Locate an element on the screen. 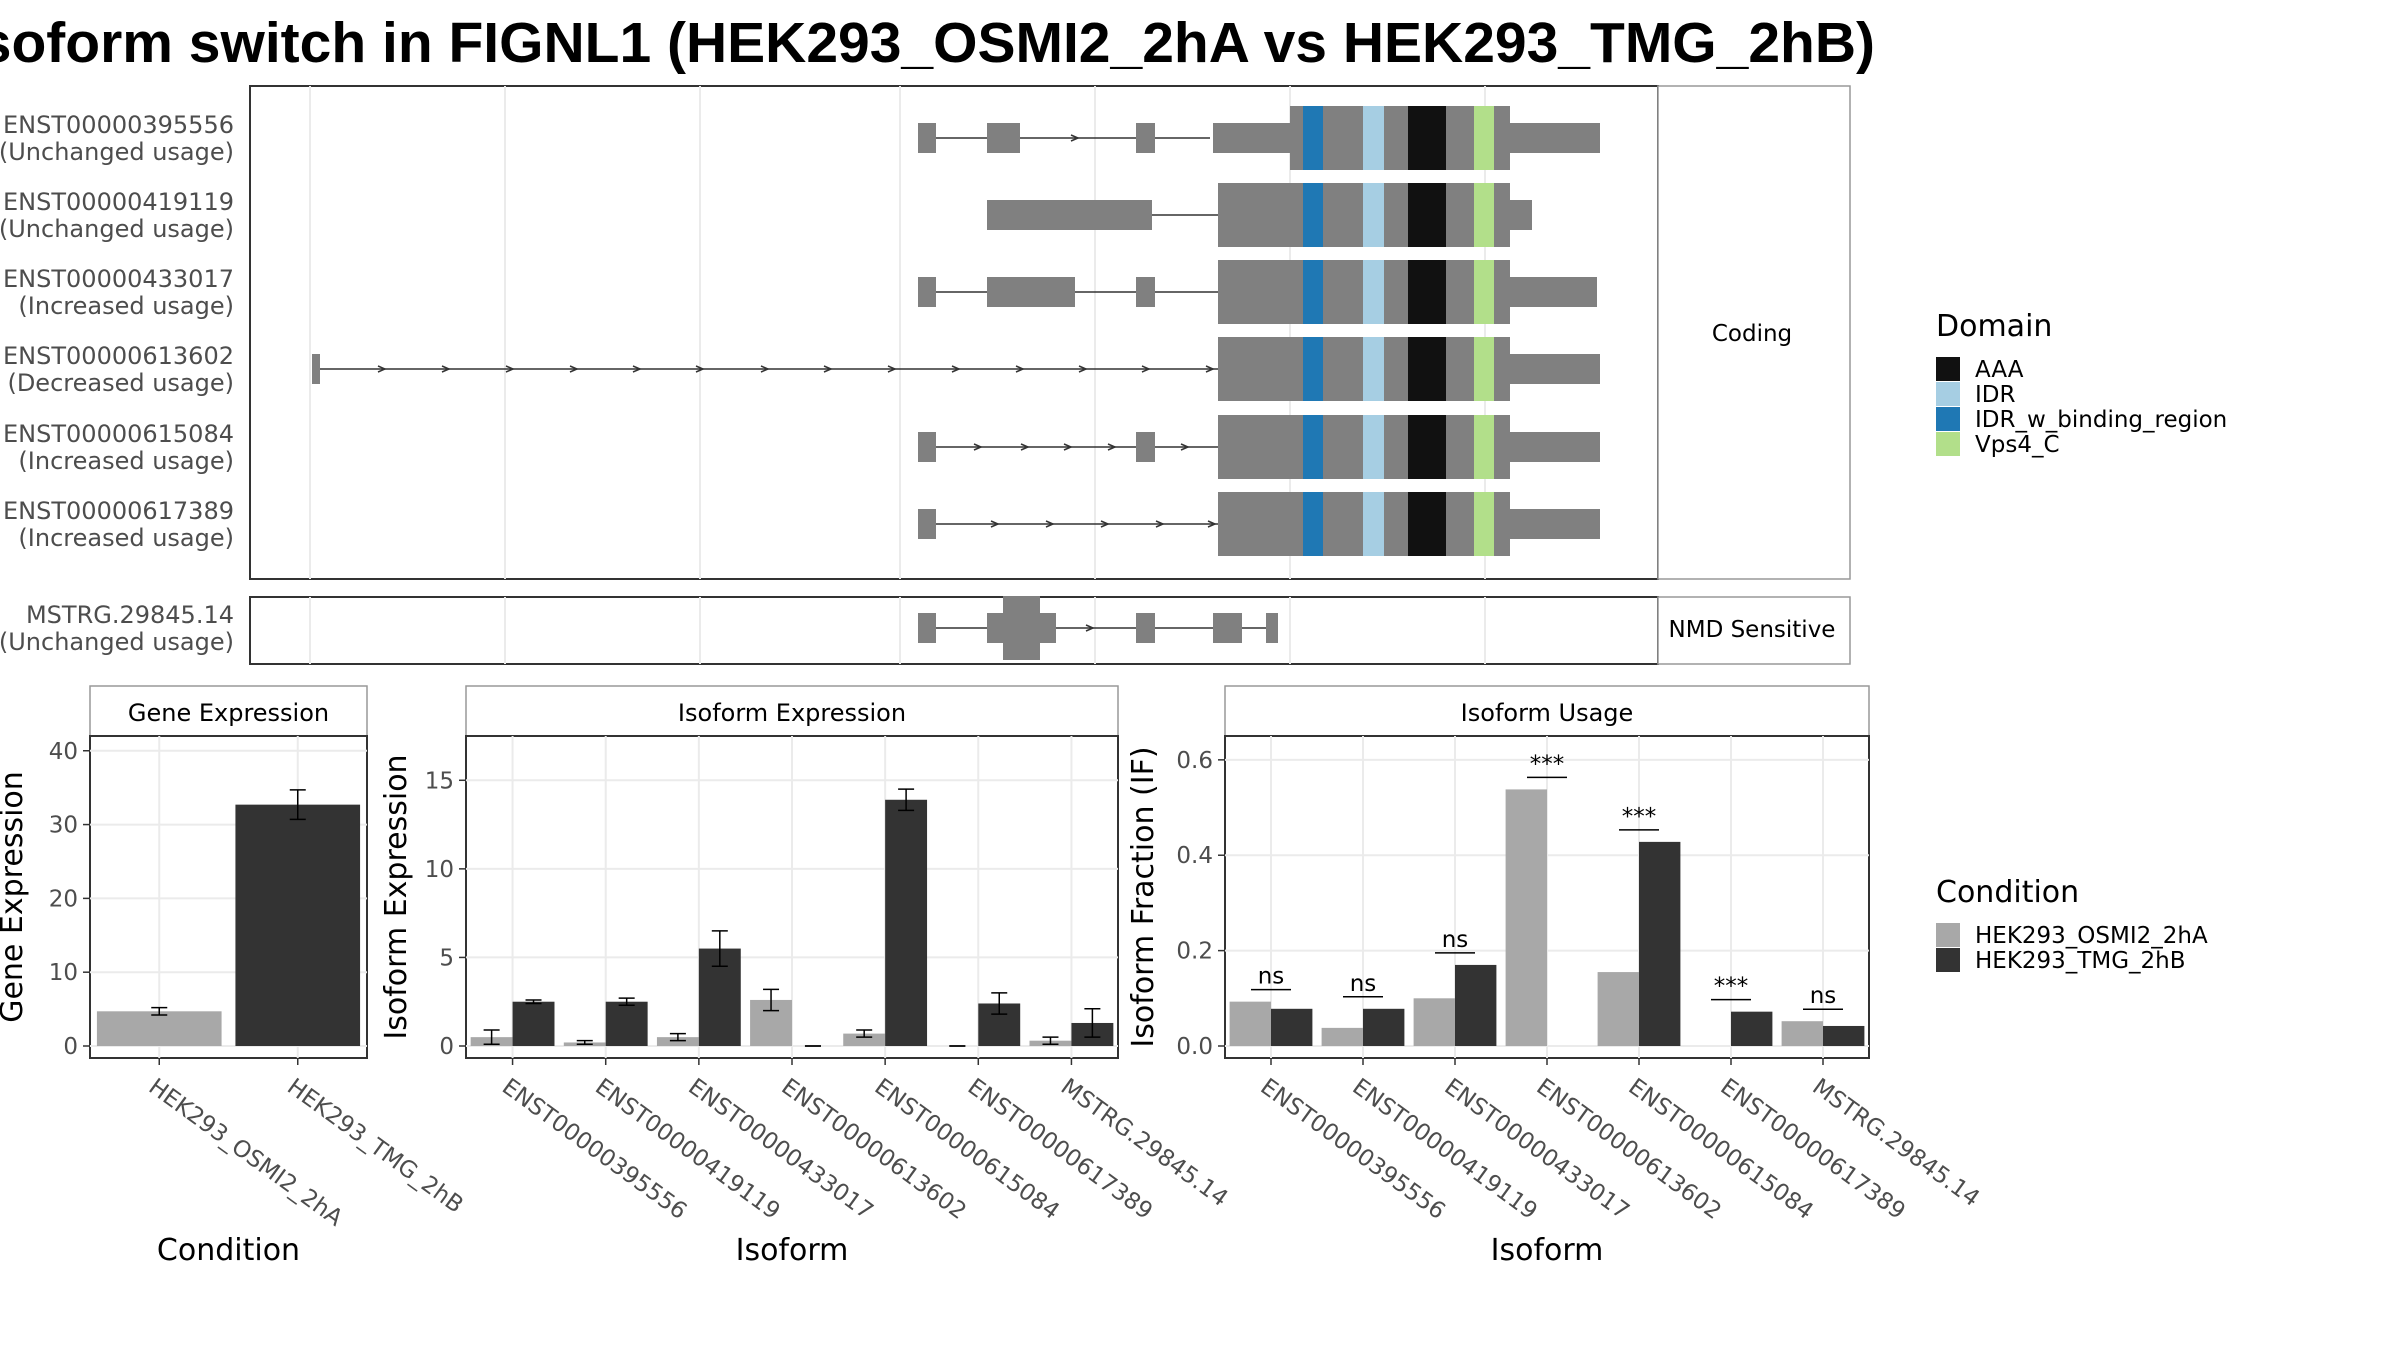 This screenshot has width=2400, height=1350. isoform-expression-ytick-label: 10 is located at coordinates (439, 870).